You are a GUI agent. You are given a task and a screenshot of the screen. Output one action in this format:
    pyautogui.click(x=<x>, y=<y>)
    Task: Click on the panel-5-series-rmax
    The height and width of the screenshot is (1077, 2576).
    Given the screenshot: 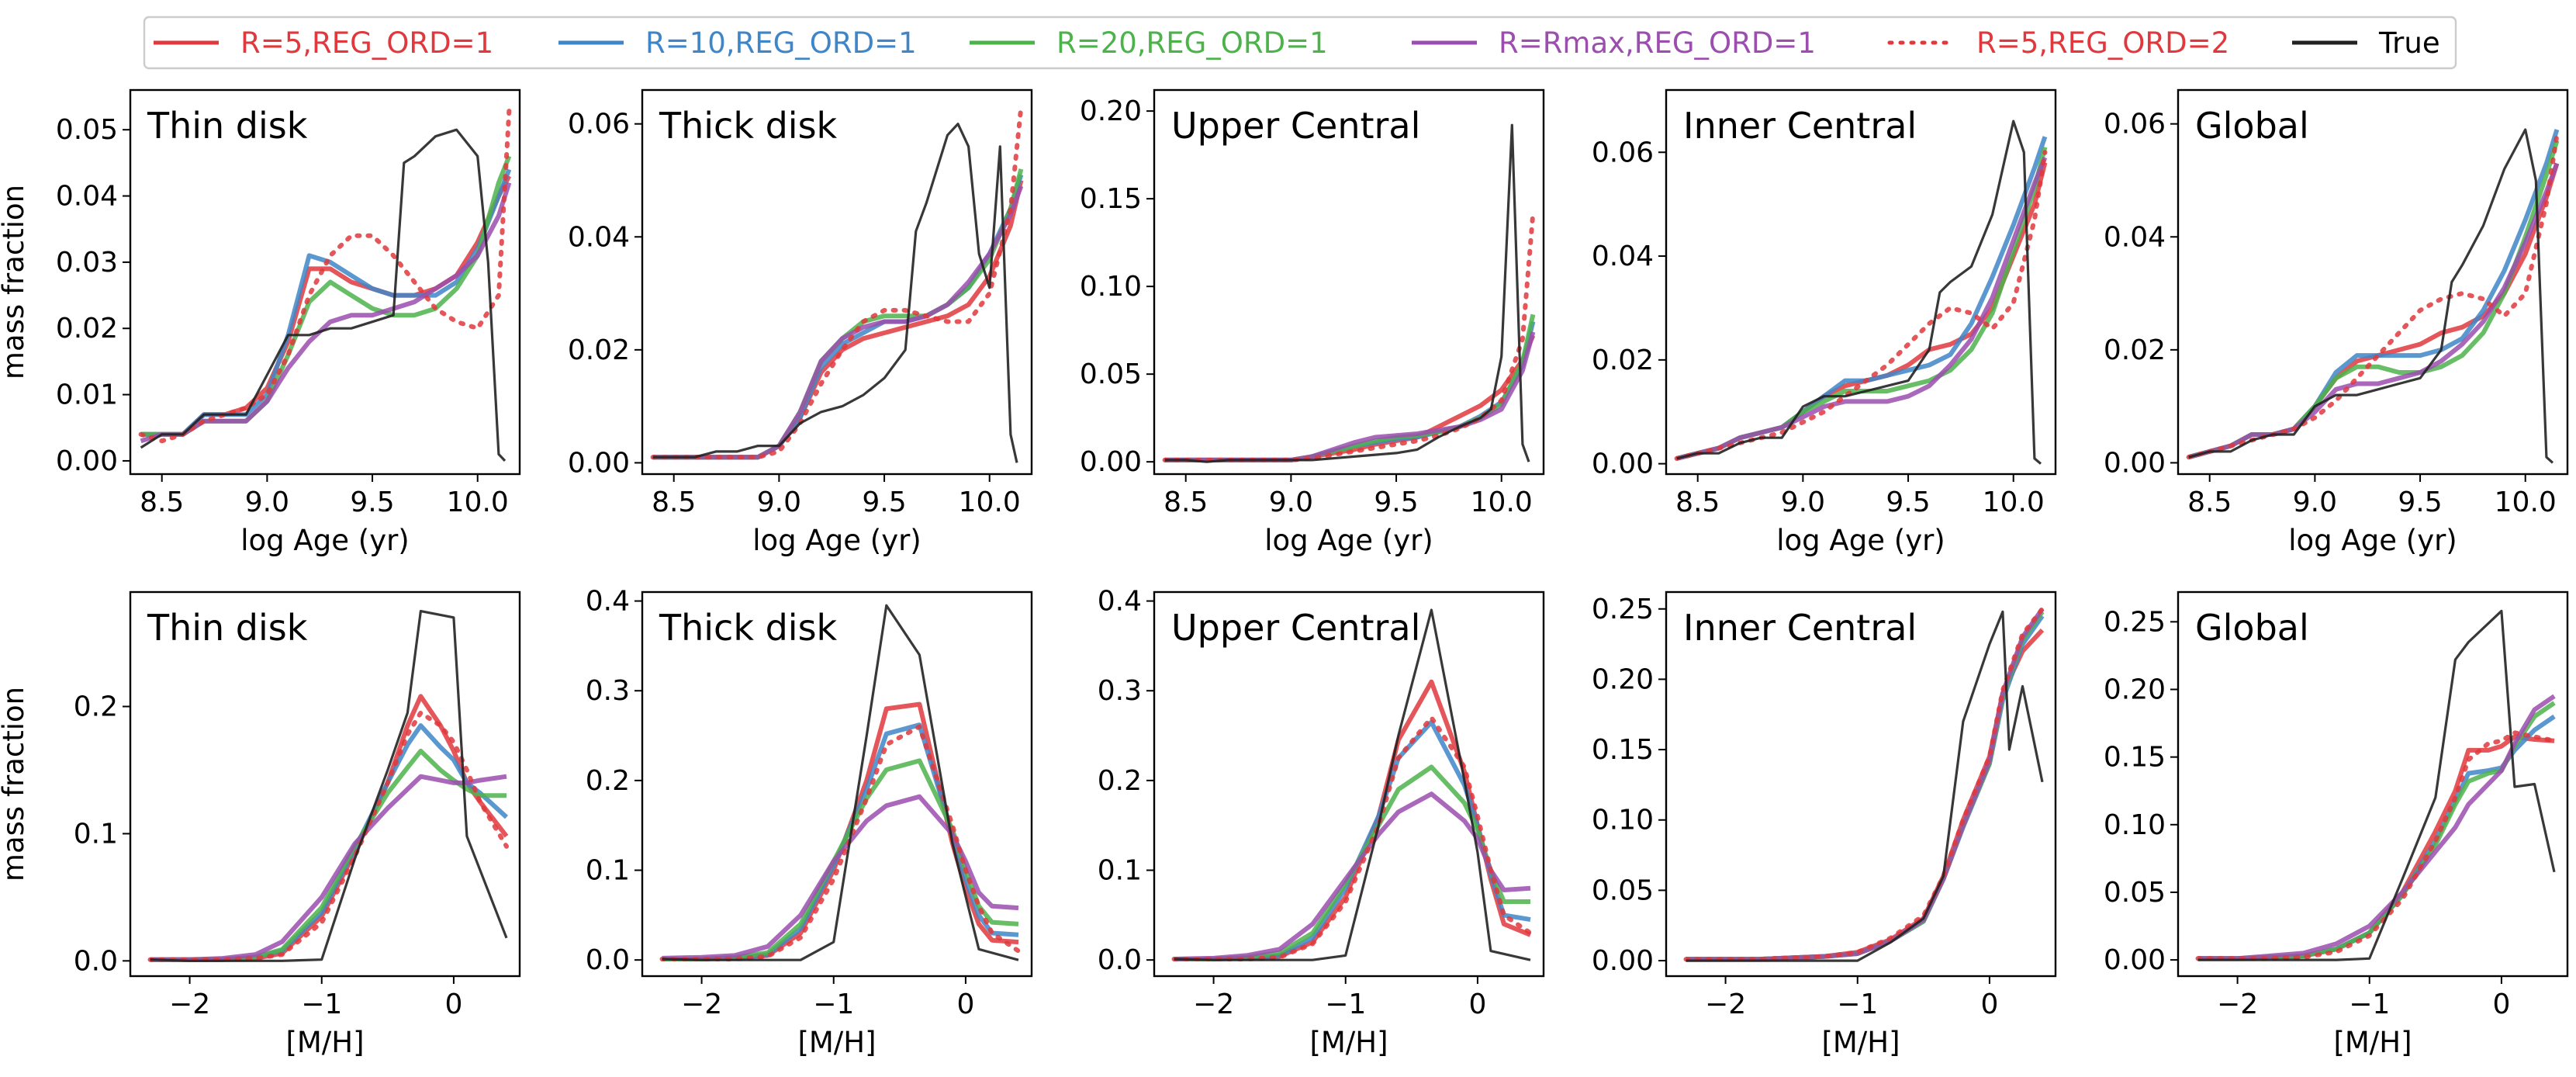 What is the action you would take?
    pyautogui.click(x=2373, y=311)
    